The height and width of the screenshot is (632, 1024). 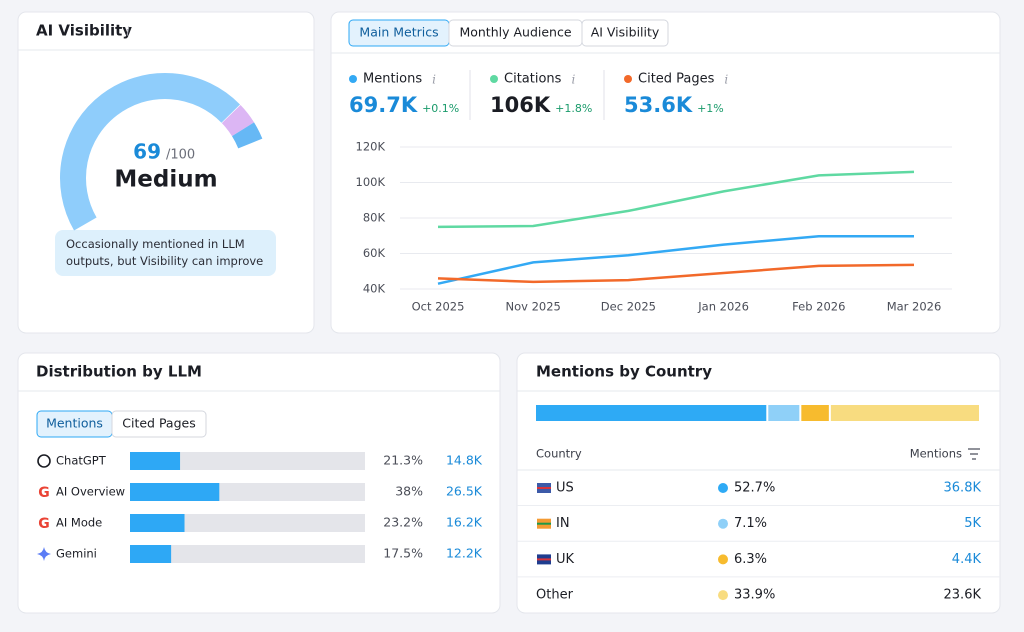 I want to click on card-title: Distribution by LLM, so click(x=119, y=372).